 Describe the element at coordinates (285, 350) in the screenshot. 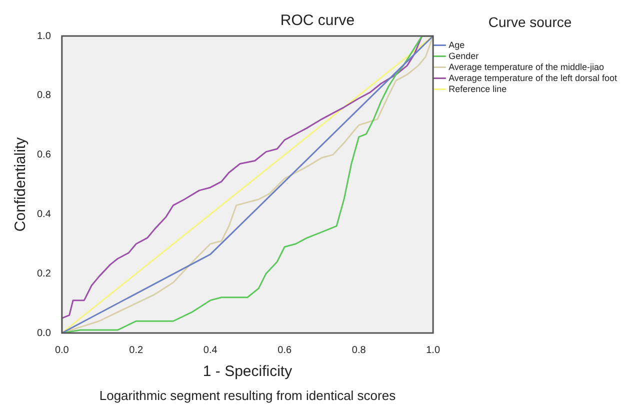

I see `x-tick-label: 0.6` at that location.